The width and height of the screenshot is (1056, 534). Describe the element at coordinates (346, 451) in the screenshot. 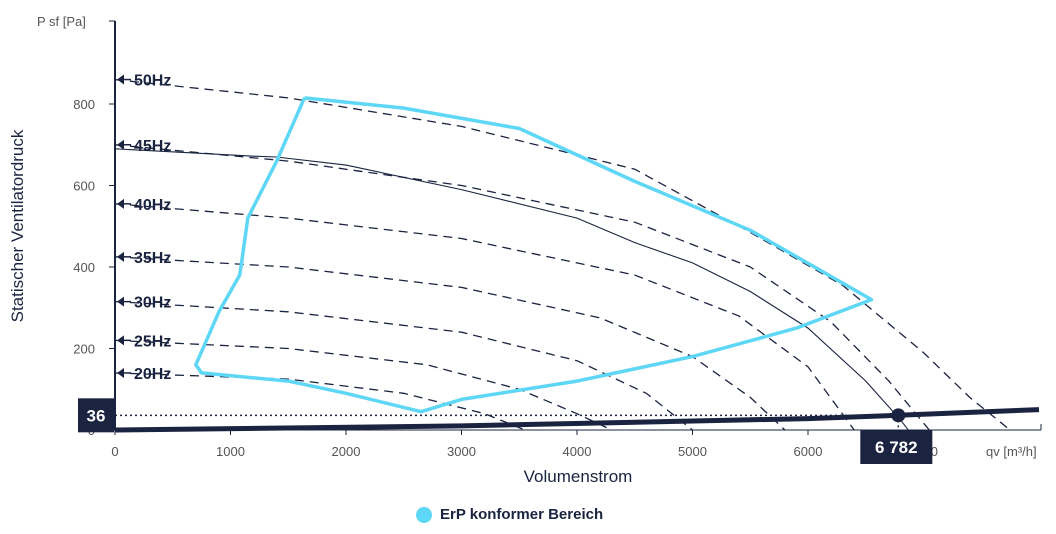

I see `x-tick-label: 2000` at that location.